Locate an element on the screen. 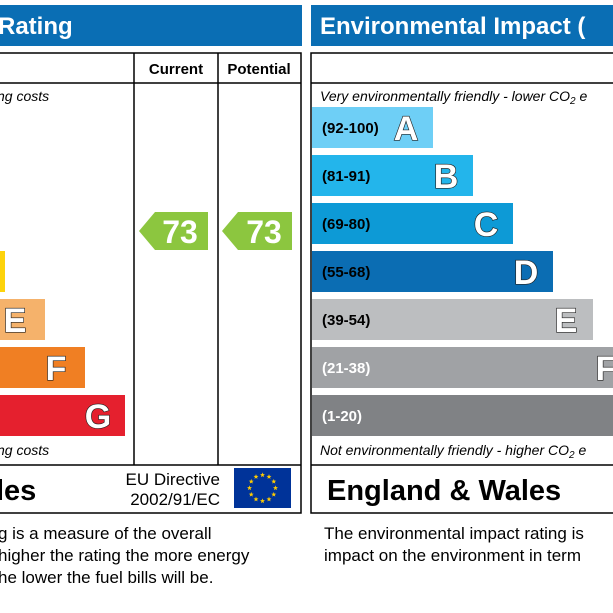 The width and height of the screenshot is (613, 613). energy-bottom-note: ng costs is located at coordinates (24, 450).